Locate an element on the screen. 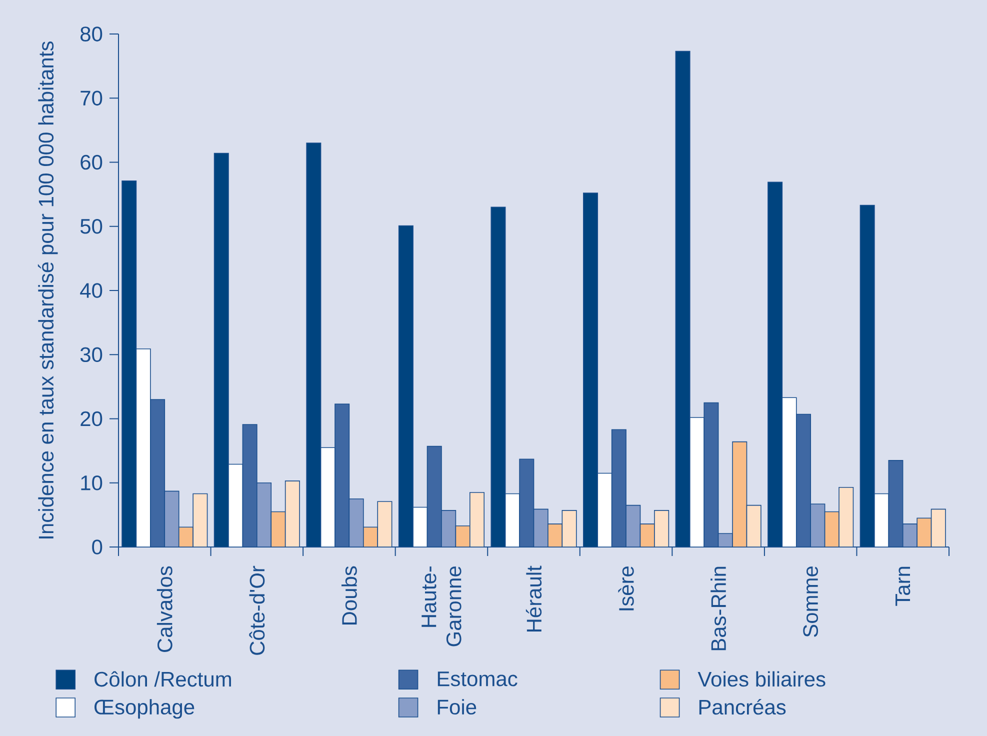 The width and height of the screenshot is (987, 736). y-tick-label: 40 is located at coordinates (91, 290).